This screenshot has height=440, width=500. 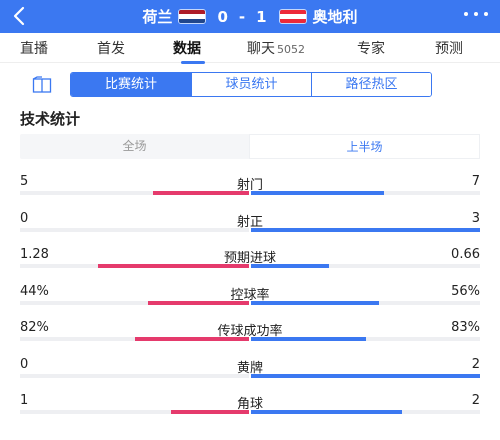 What do you see at coordinates (371, 84) in the screenshot?
I see `subtab-heatmap: 路径热区` at bounding box center [371, 84].